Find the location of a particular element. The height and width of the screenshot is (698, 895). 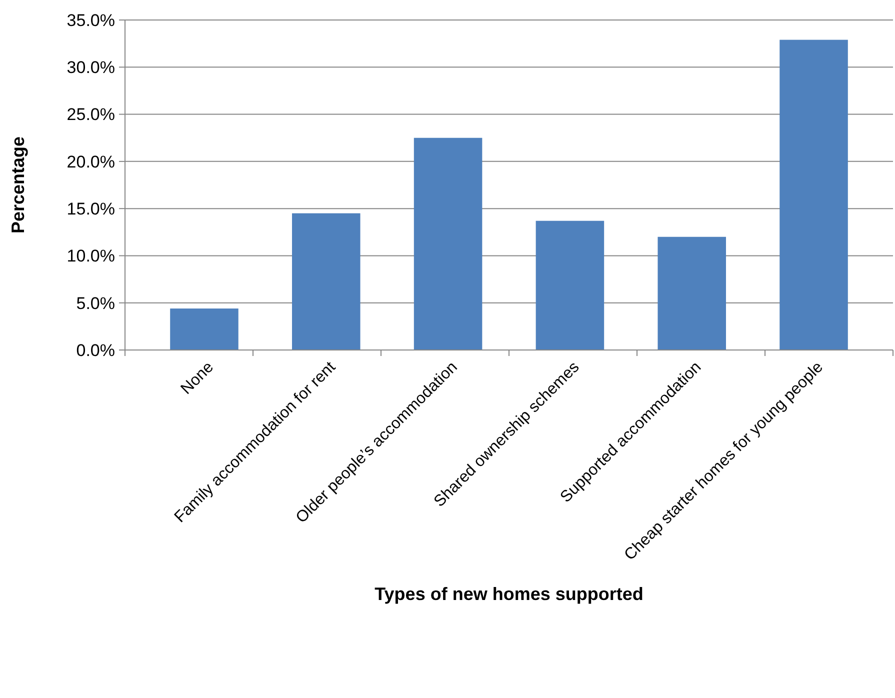

y-tick-label: 20.0% is located at coordinates (90, 162).